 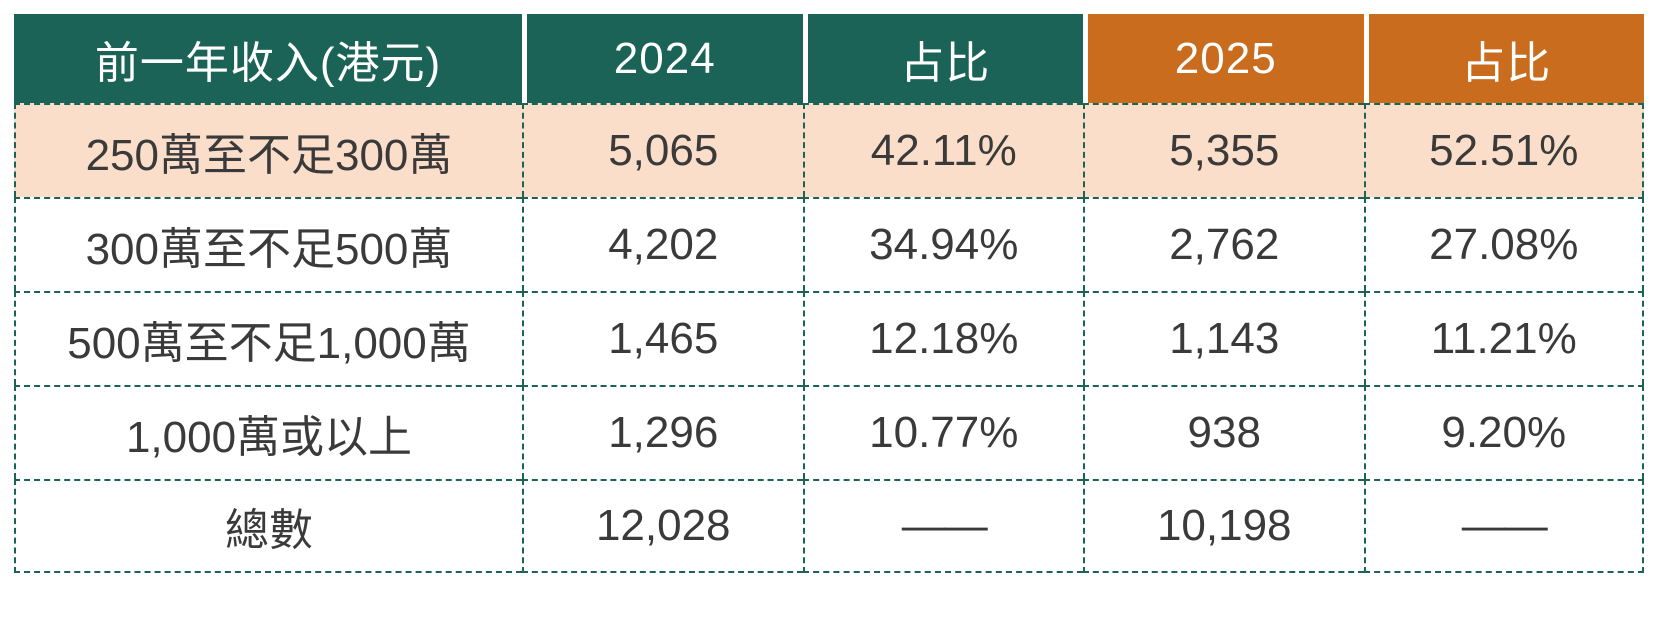 I want to click on row3-income-bracket: 500萬至不足1,000萬, so click(x=268, y=338).